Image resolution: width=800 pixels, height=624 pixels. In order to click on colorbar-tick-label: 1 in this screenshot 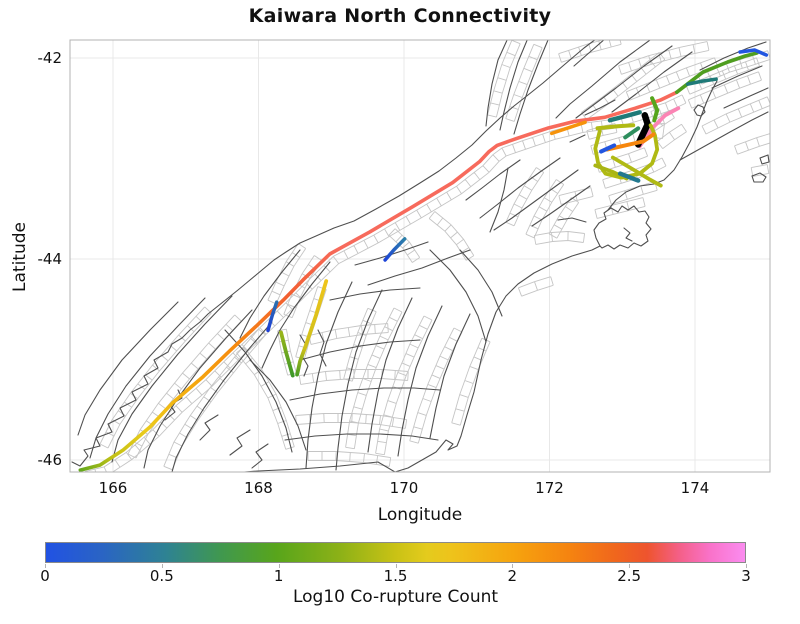, I will do `click(278, 576)`.